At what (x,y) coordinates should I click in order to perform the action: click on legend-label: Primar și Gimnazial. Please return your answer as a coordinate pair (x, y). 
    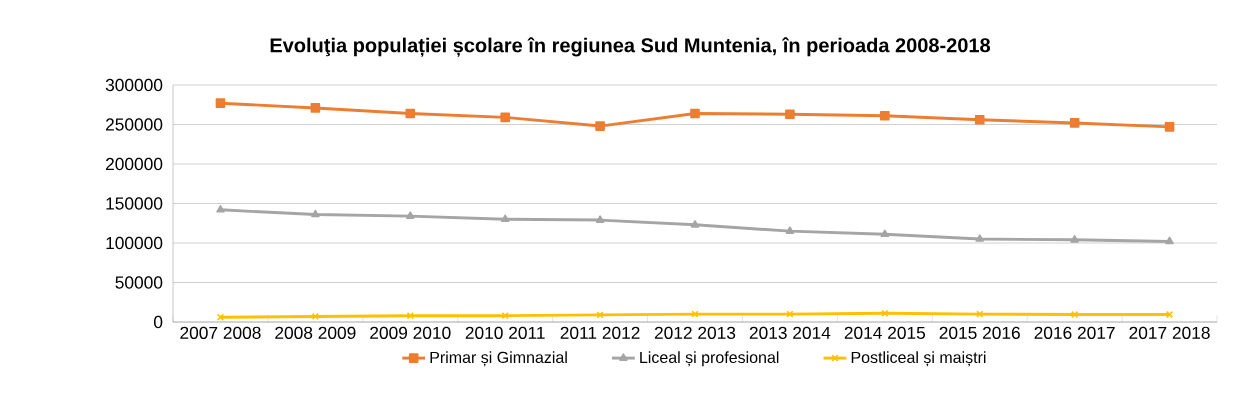
    Looking at the image, I should click on (498, 359).